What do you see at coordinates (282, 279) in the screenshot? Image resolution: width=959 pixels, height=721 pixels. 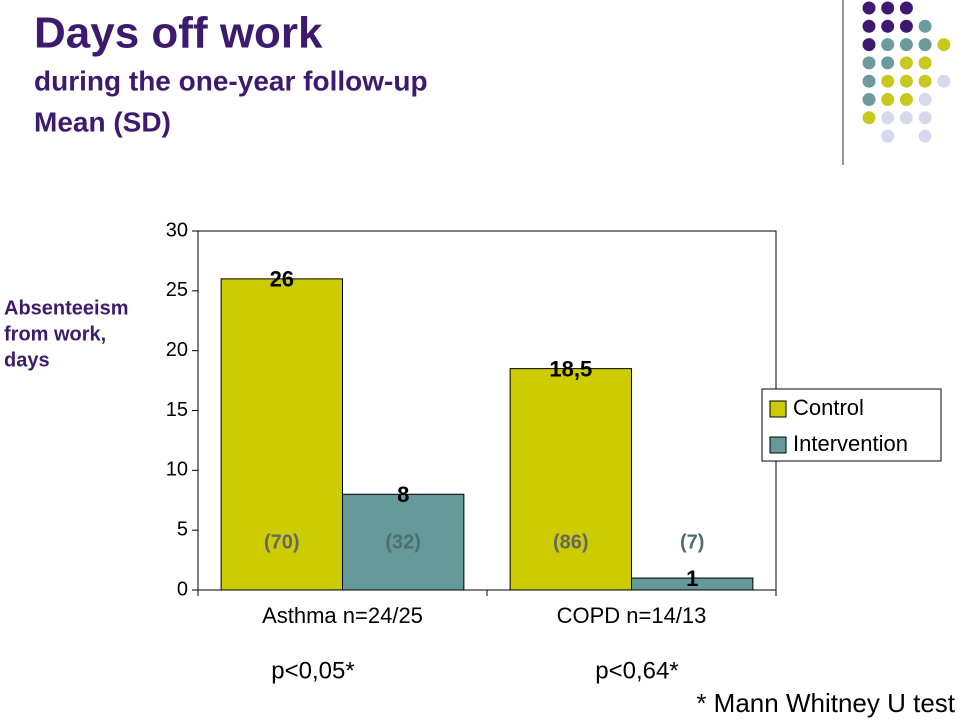 I see `data-label: 26` at bounding box center [282, 279].